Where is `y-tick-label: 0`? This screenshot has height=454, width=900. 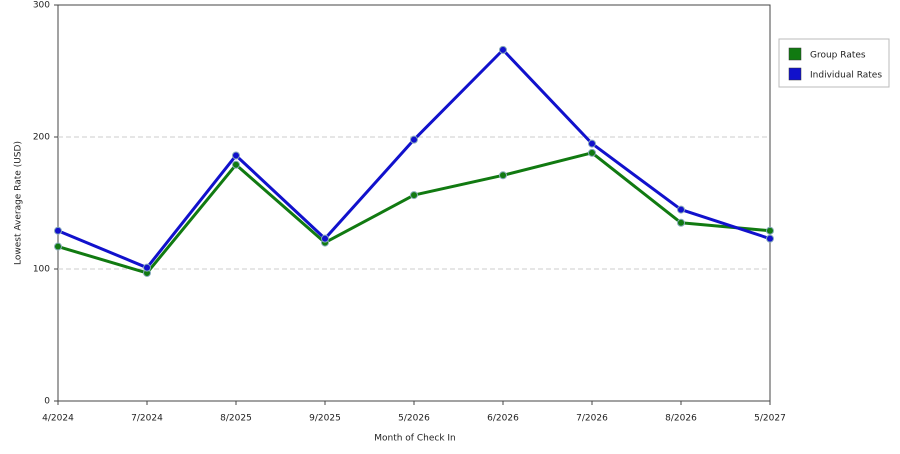 y-tick-label: 0 is located at coordinates (47, 402).